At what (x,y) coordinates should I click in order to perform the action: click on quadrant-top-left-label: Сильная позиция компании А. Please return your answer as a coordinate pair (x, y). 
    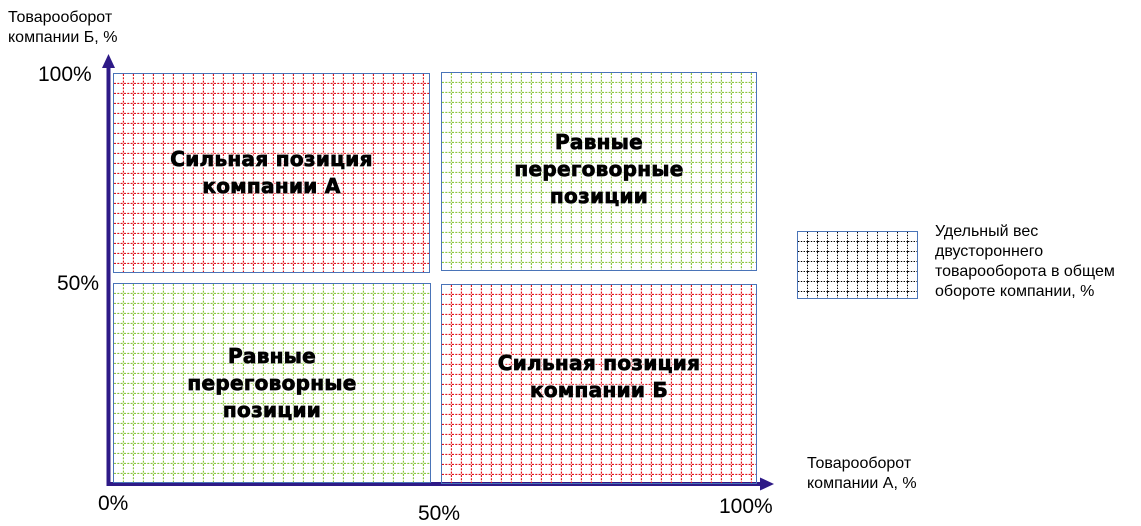
    Looking at the image, I should click on (271, 173).